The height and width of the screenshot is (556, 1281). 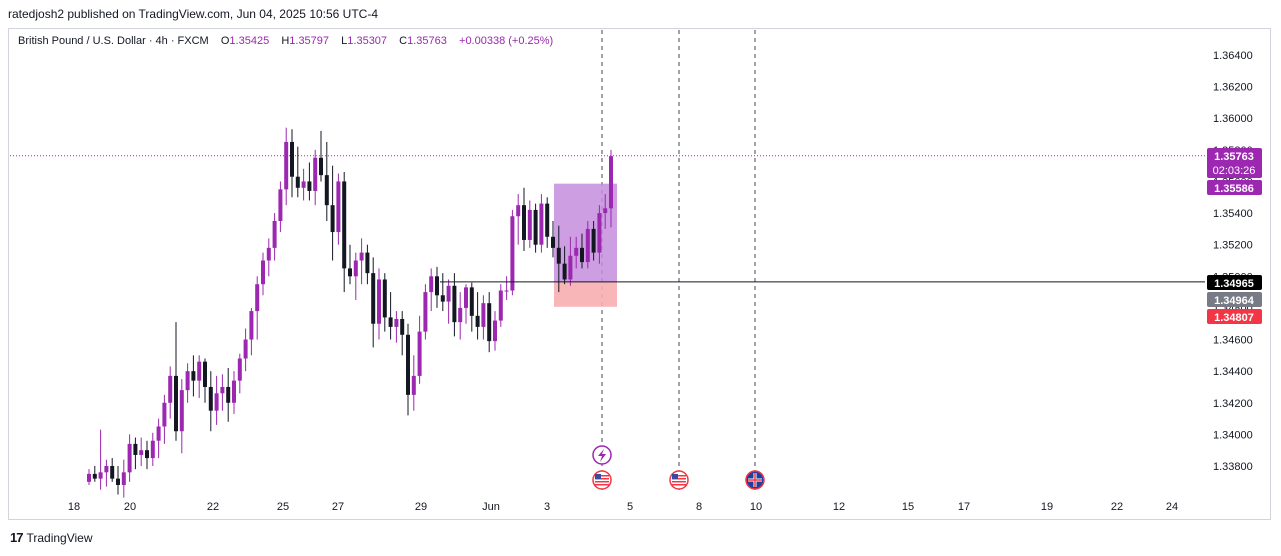 What do you see at coordinates (699, 507) in the screenshot?
I see `x-tick-label: 8` at bounding box center [699, 507].